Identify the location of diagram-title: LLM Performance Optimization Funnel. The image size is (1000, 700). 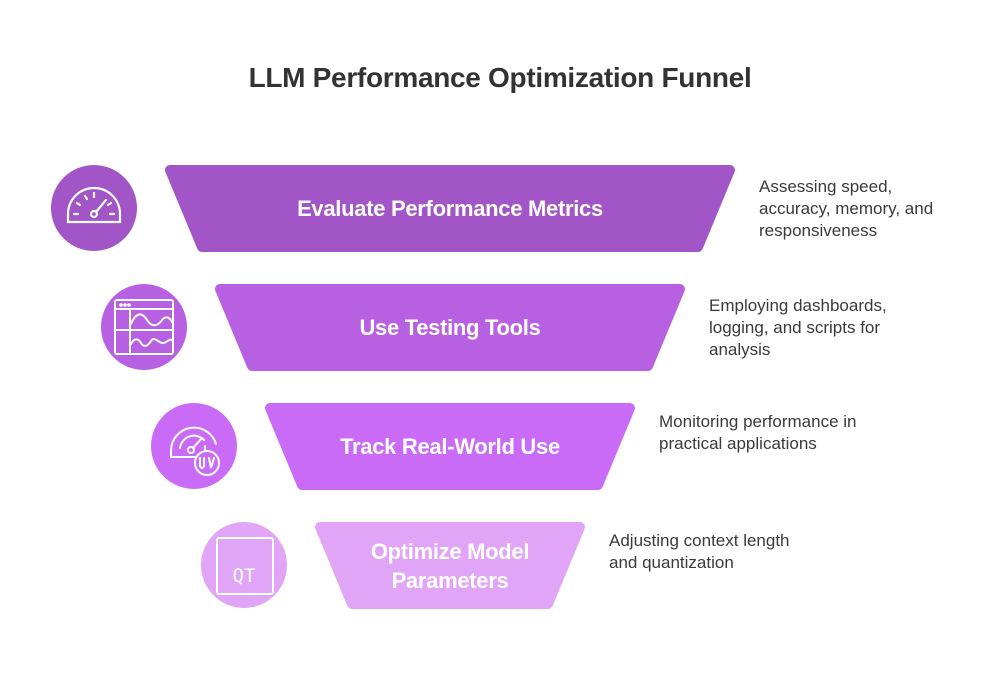
(500, 77).